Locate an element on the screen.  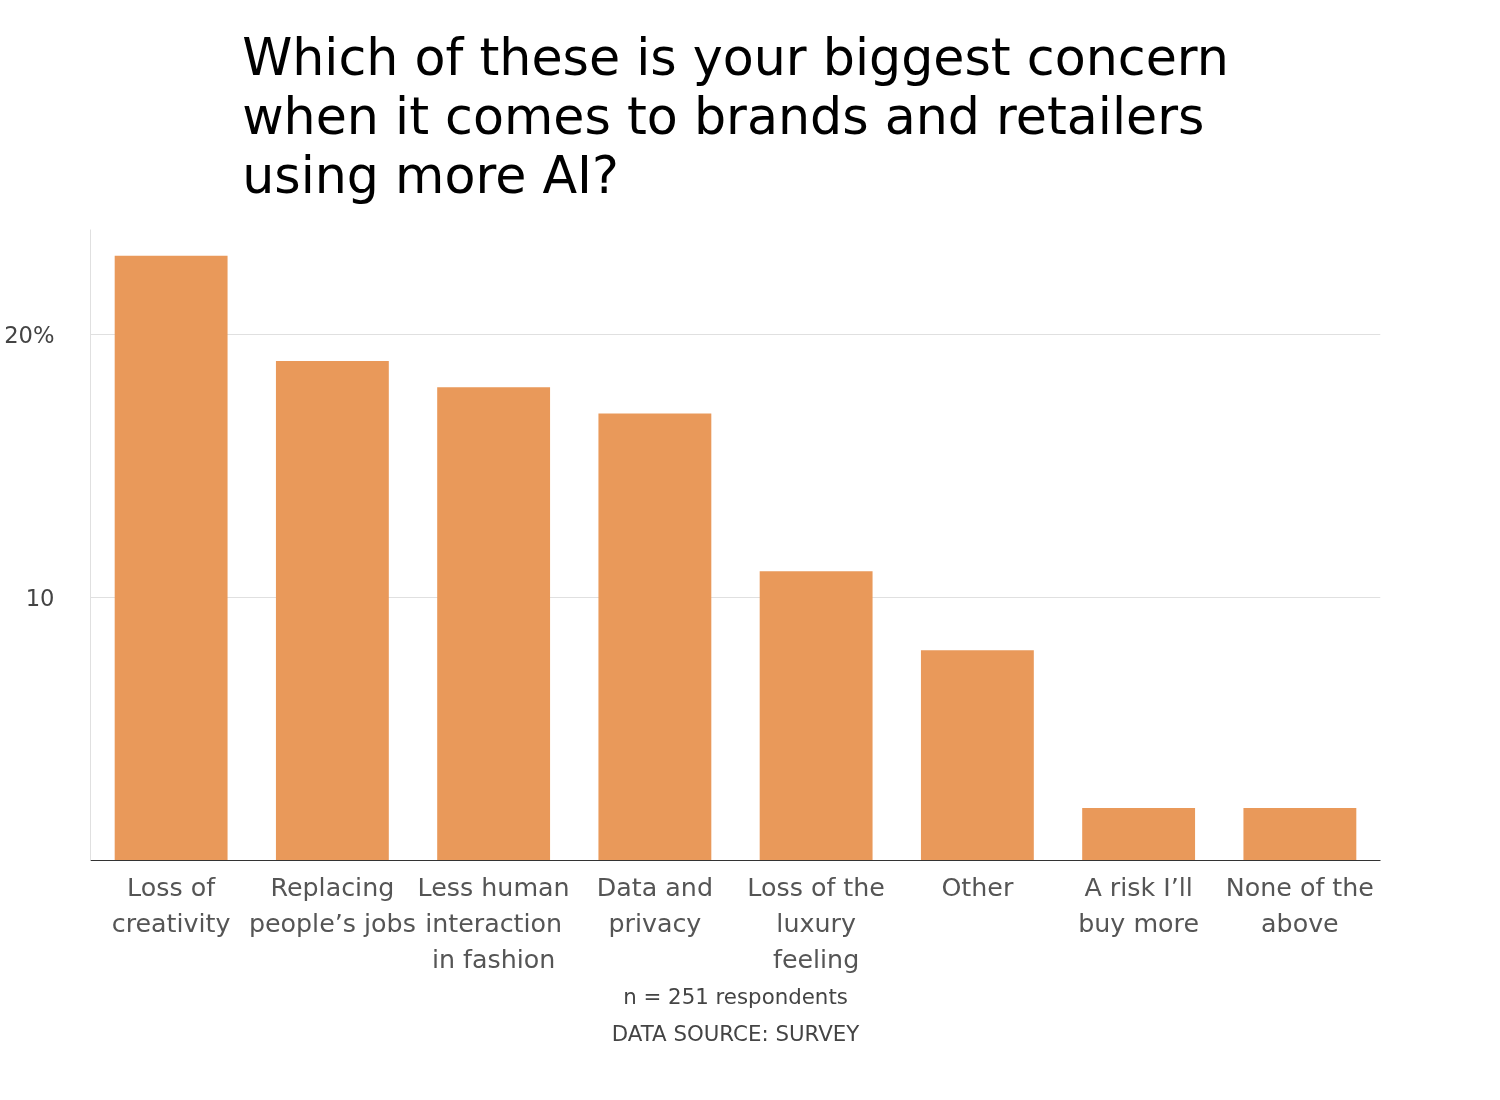
y-tick-label: 20% is located at coordinates (29, 334).